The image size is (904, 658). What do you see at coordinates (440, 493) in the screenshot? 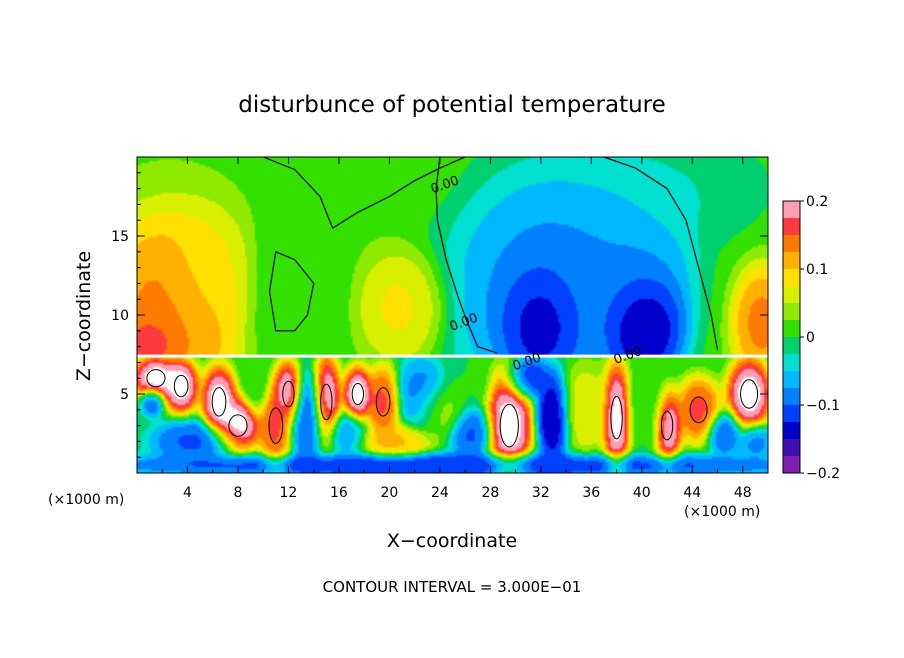
I see `x-tick-label: 24` at bounding box center [440, 493].